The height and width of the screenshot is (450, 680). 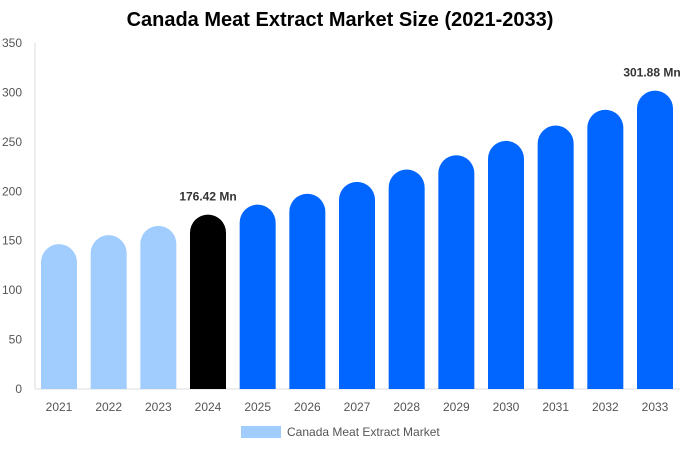 What do you see at coordinates (208, 407) in the screenshot?
I see `x-tick-label: 2024` at bounding box center [208, 407].